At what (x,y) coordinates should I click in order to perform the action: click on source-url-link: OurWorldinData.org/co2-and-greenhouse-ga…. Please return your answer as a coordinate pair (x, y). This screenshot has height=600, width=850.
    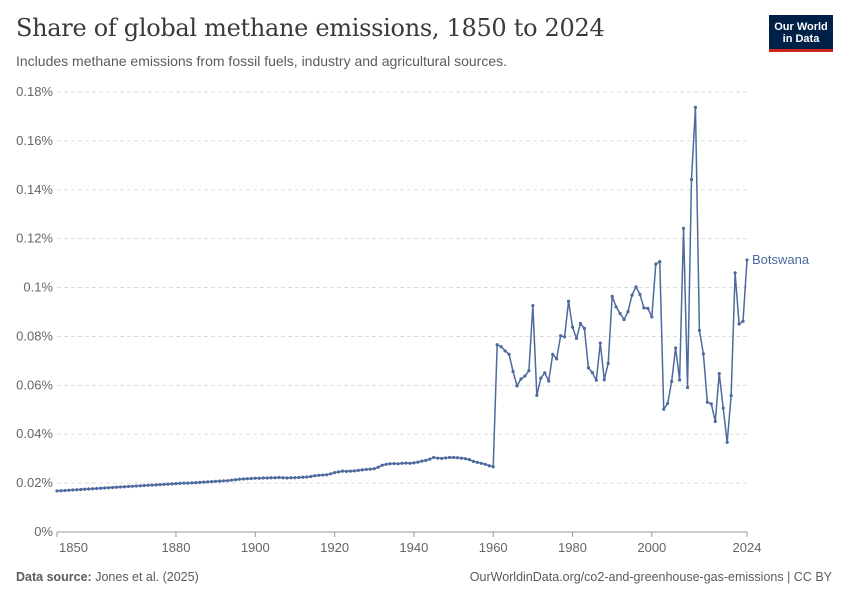
    Looking at the image, I should click on (650, 577).